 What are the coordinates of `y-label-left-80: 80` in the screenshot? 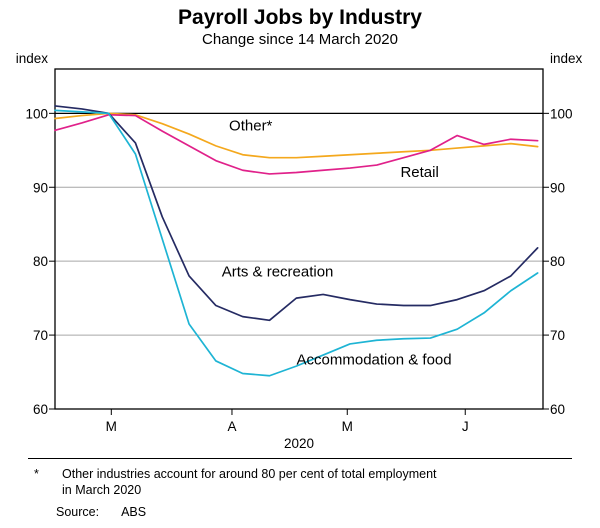 It's located at (40, 261).